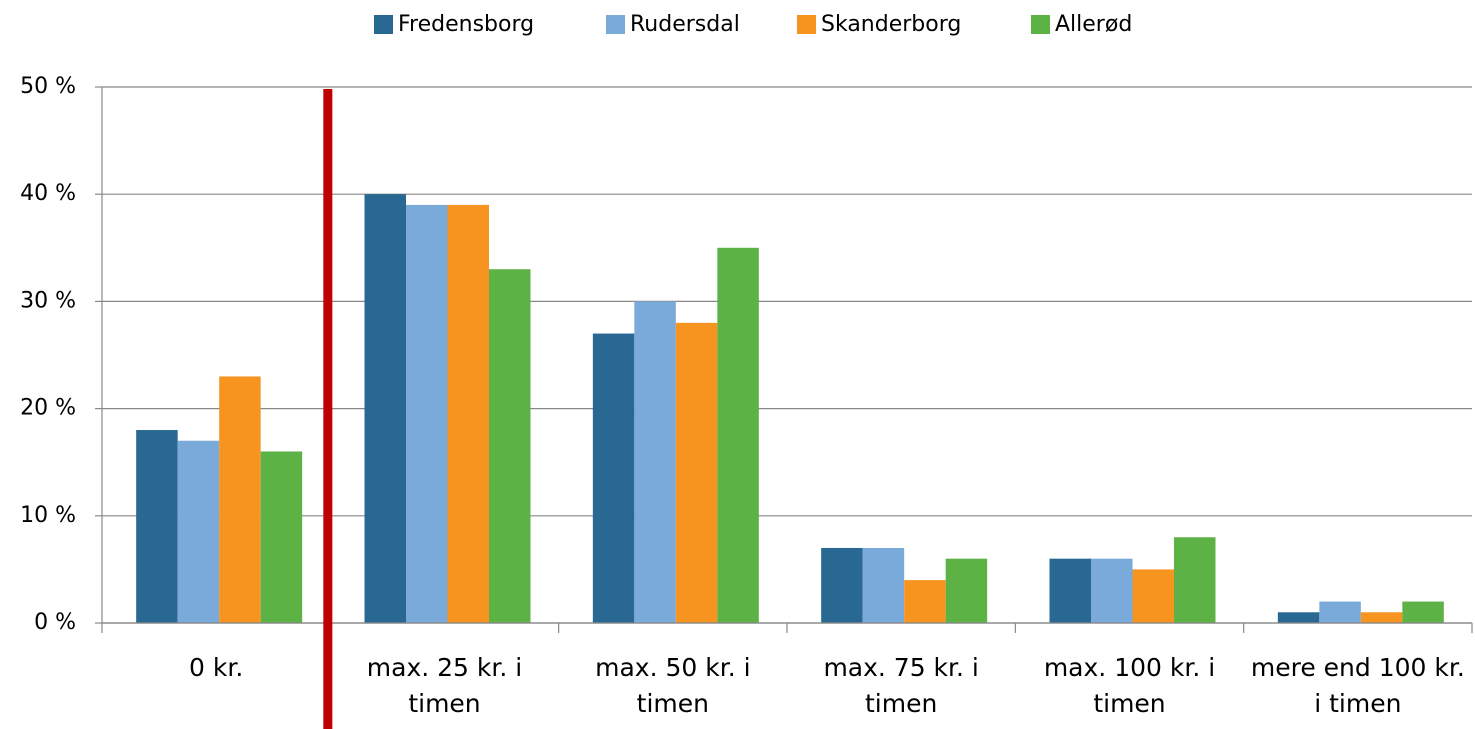  I want to click on y-tick-label: 30 %, so click(48, 300).